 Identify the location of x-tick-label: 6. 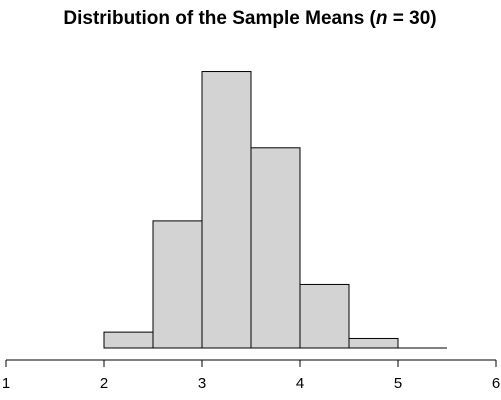
(496, 383).